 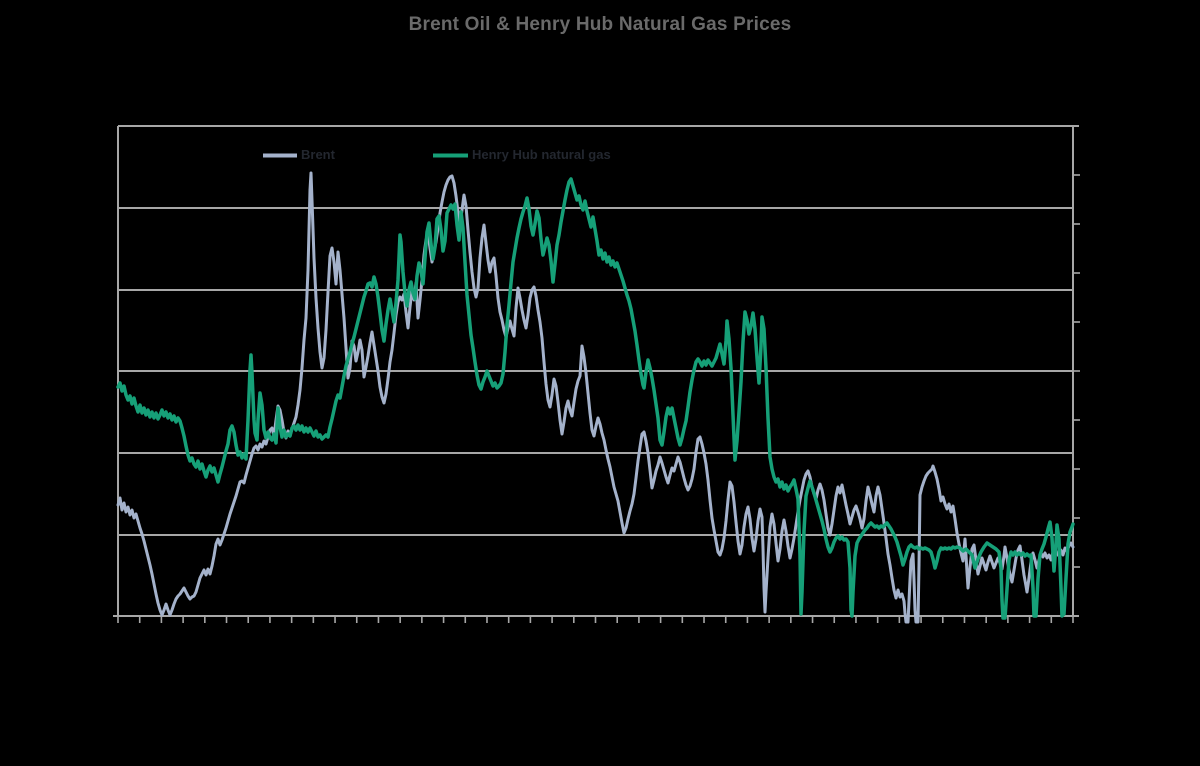 What do you see at coordinates (318, 154) in the screenshot?
I see `legend-label-brent: Brent` at bounding box center [318, 154].